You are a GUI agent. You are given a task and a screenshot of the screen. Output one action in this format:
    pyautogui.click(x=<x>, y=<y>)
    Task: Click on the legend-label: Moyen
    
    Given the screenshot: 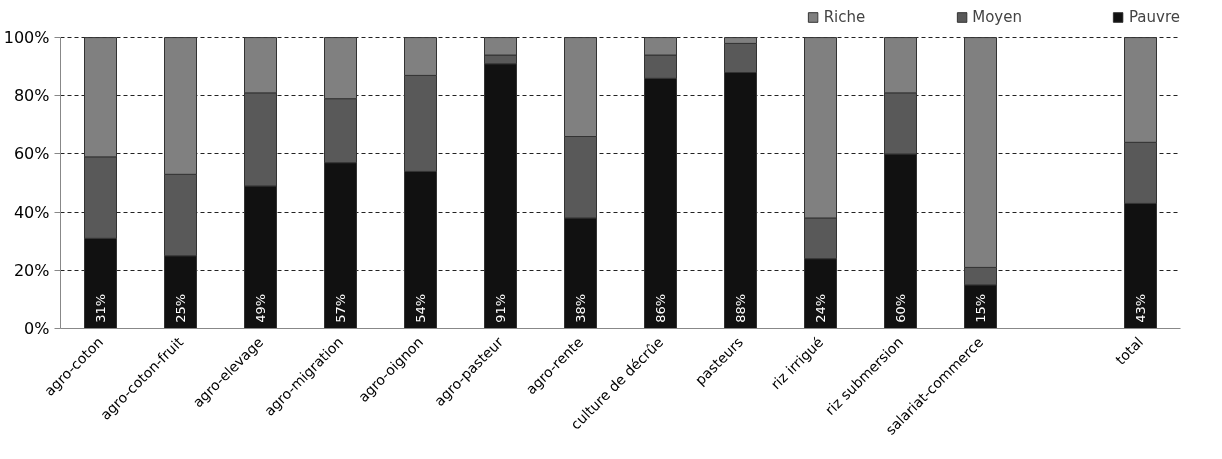 What is the action you would take?
    pyautogui.click(x=997, y=17)
    